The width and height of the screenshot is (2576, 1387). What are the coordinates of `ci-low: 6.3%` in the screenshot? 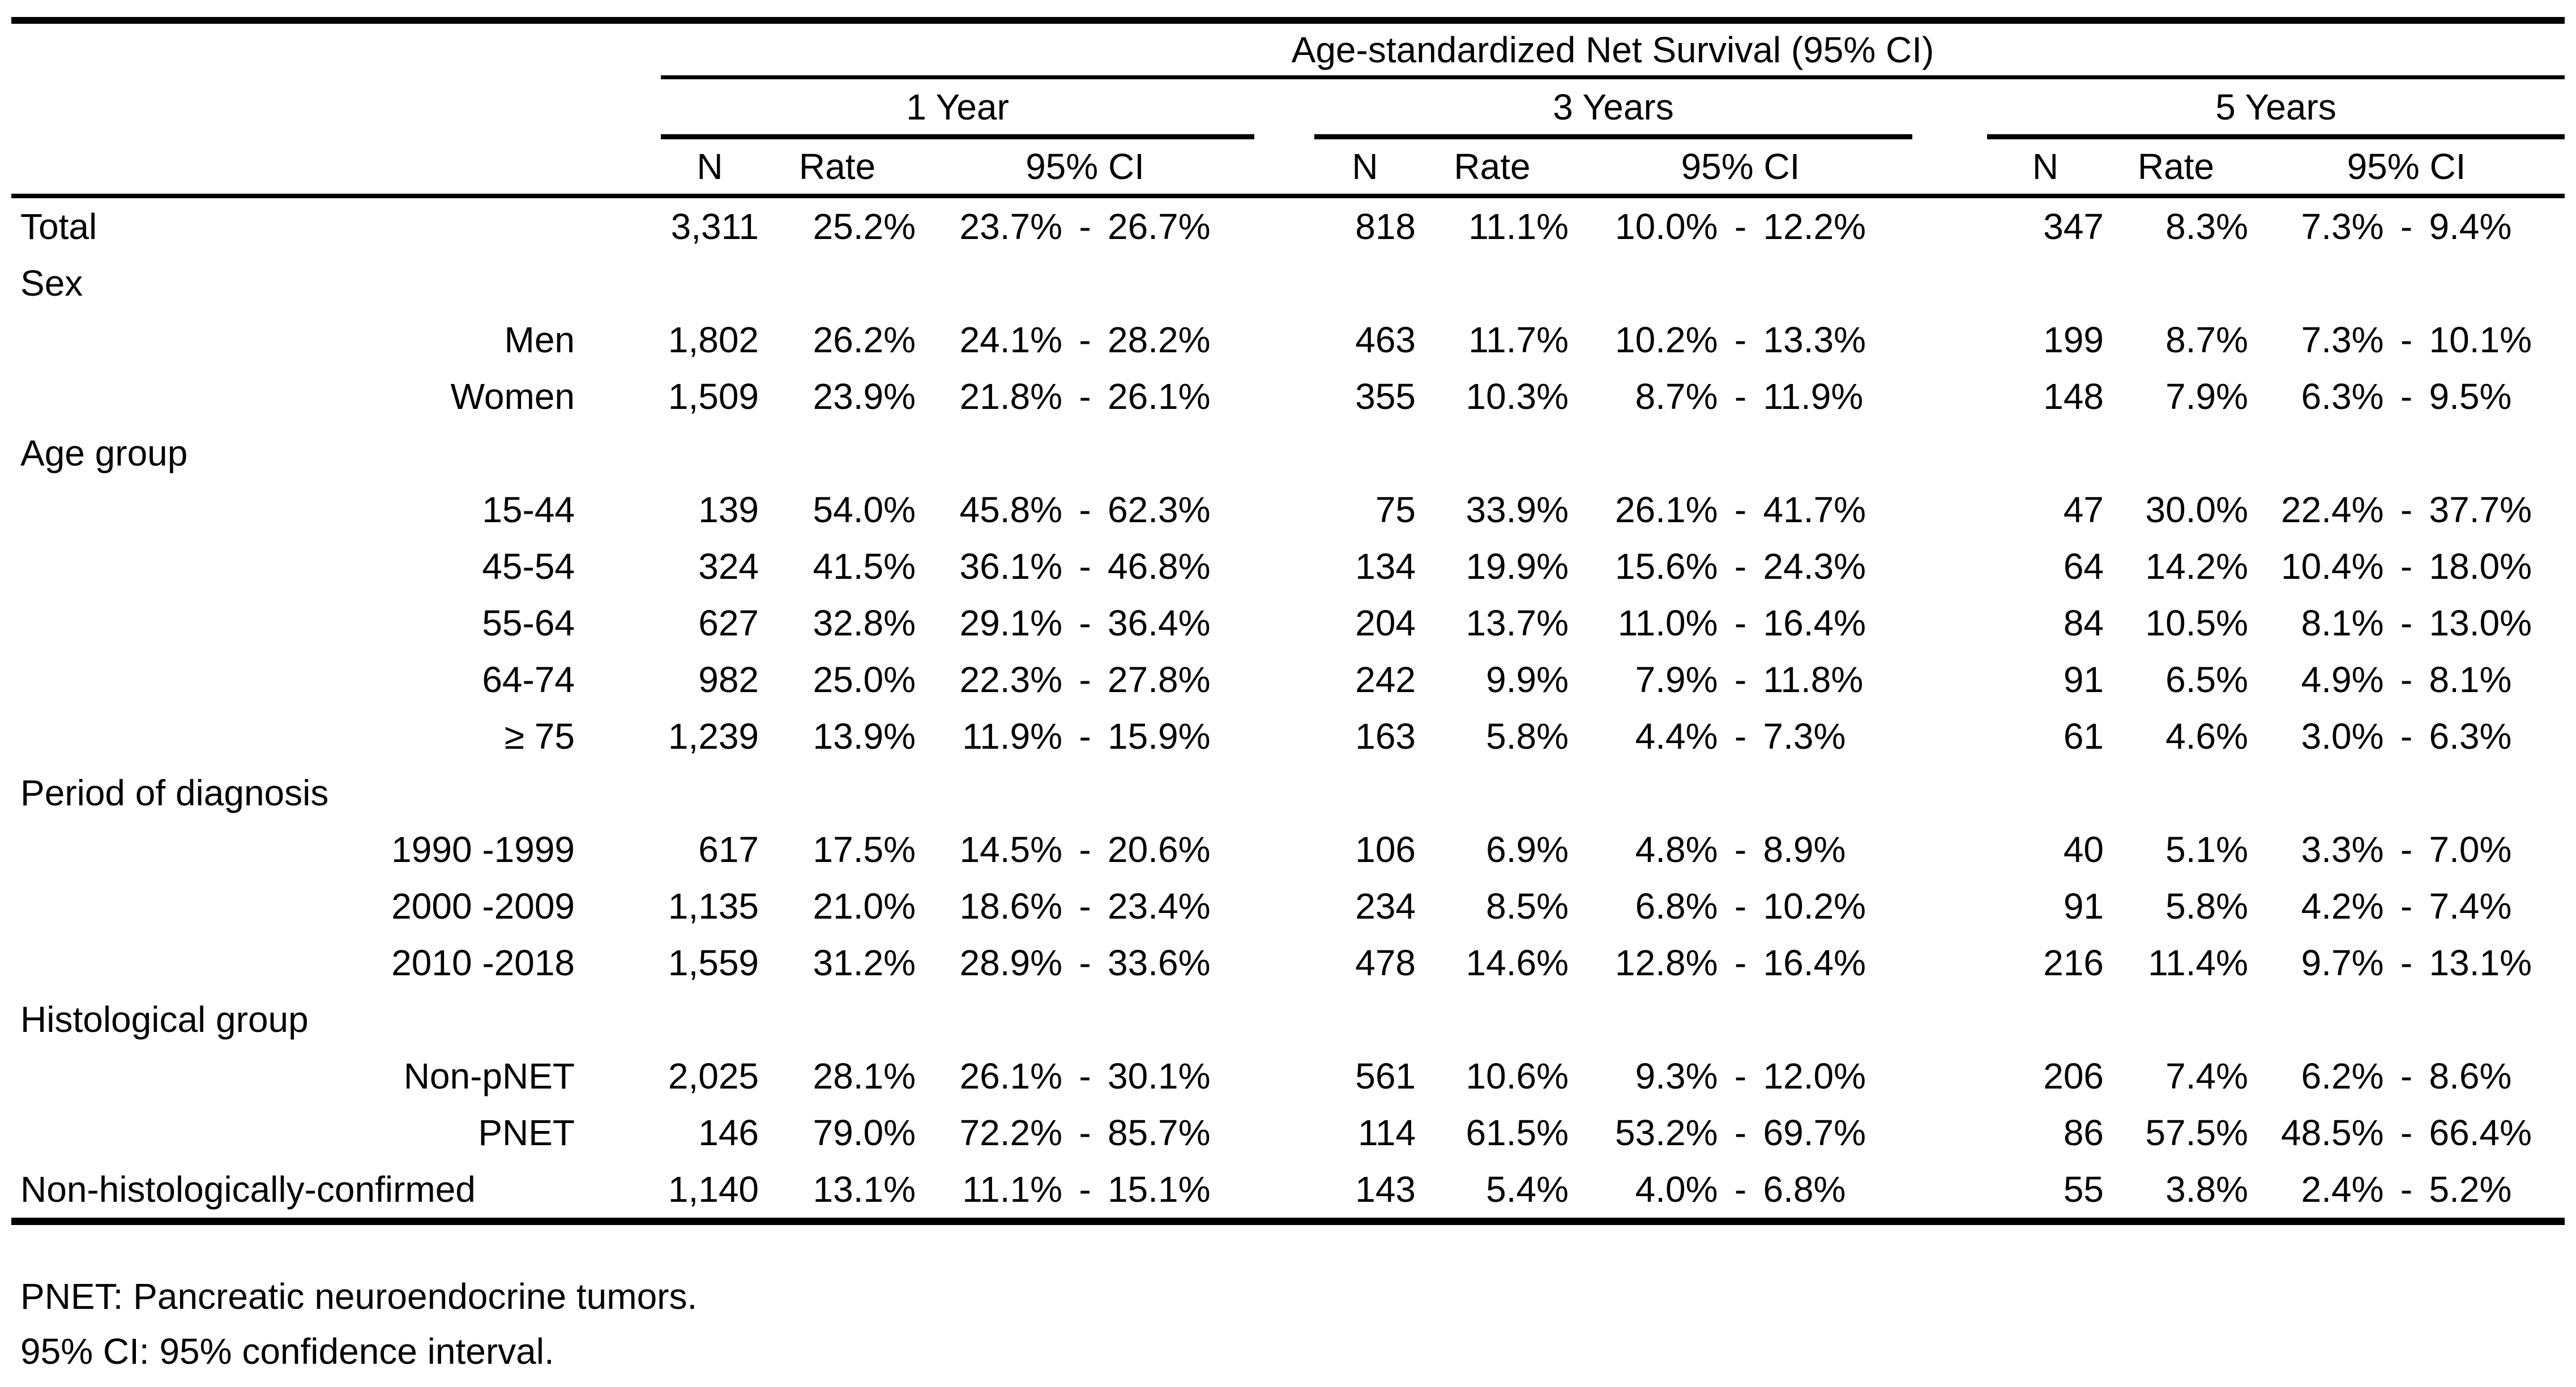 It's located at (2343, 396).